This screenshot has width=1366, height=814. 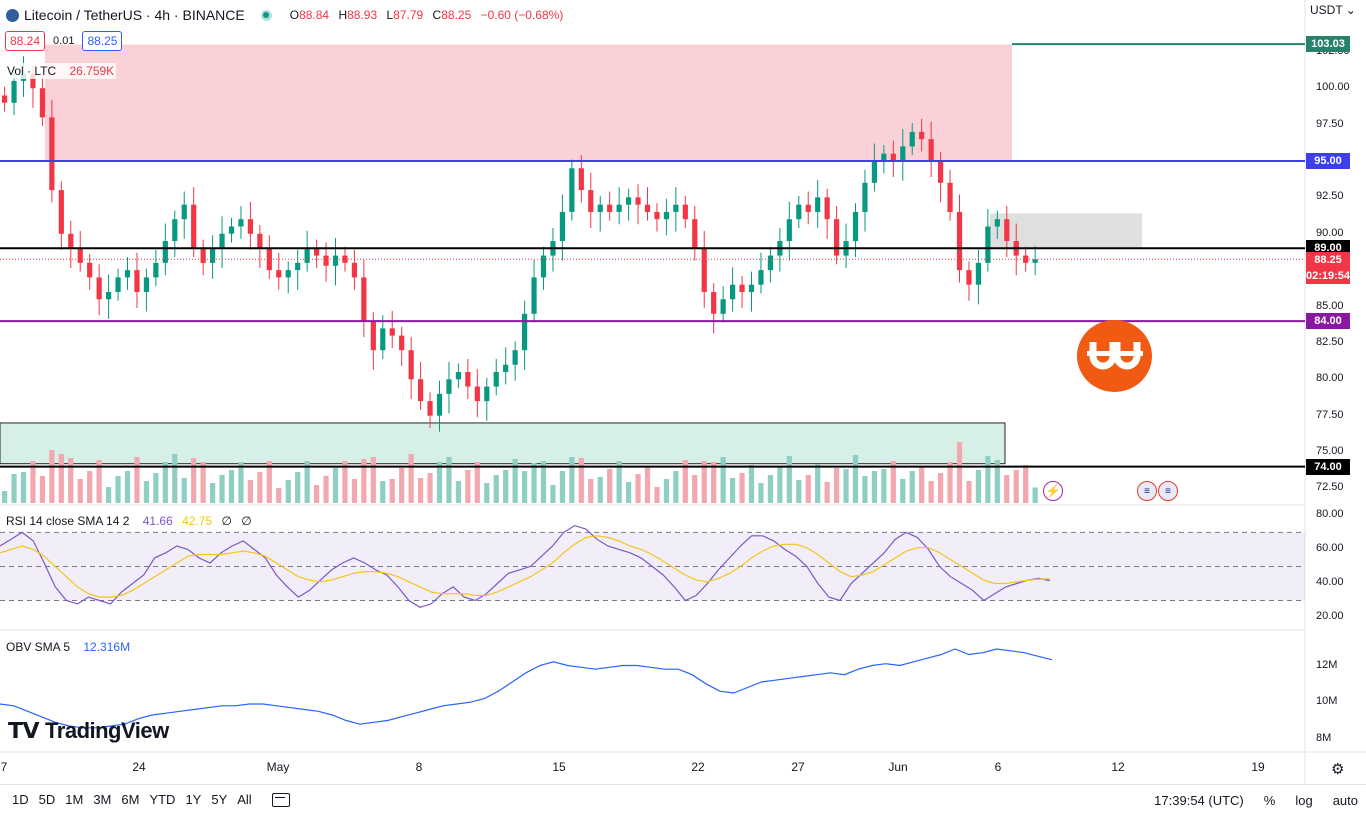 I want to click on time-axis-label: 15, so click(x=559, y=767).